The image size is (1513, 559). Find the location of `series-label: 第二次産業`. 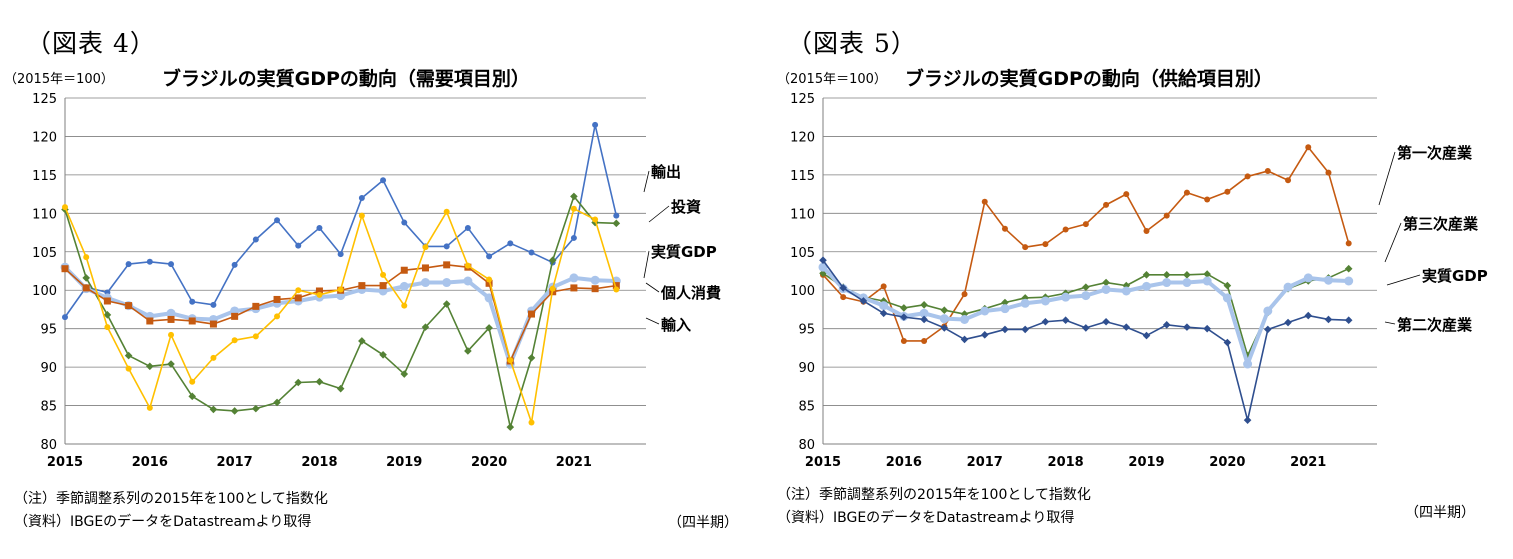

series-label: 第二次産業 is located at coordinates (1435, 325).